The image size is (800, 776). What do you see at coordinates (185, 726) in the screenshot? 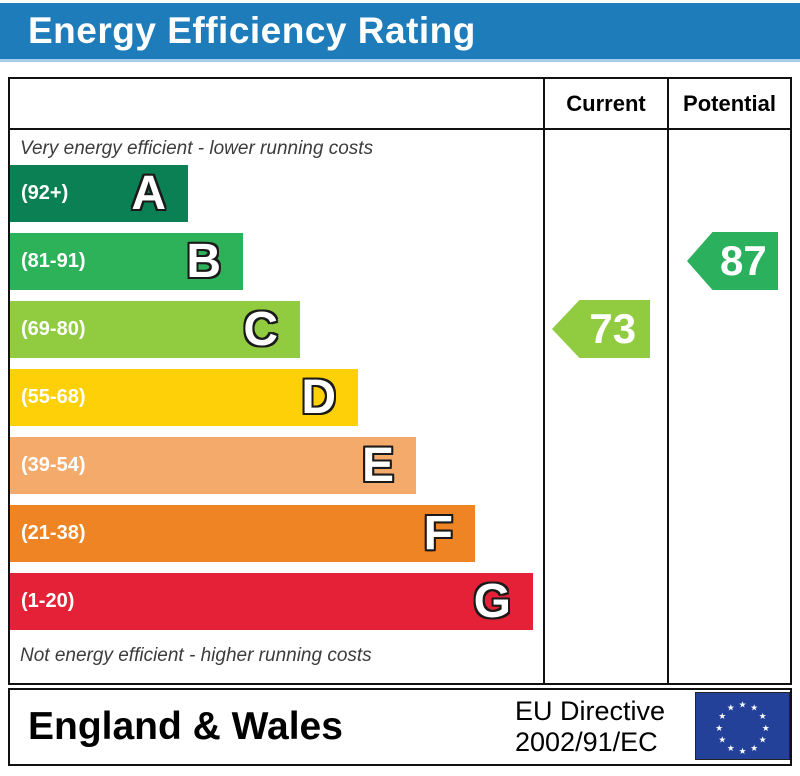
I see `region-label: England & Wales` at bounding box center [185, 726].